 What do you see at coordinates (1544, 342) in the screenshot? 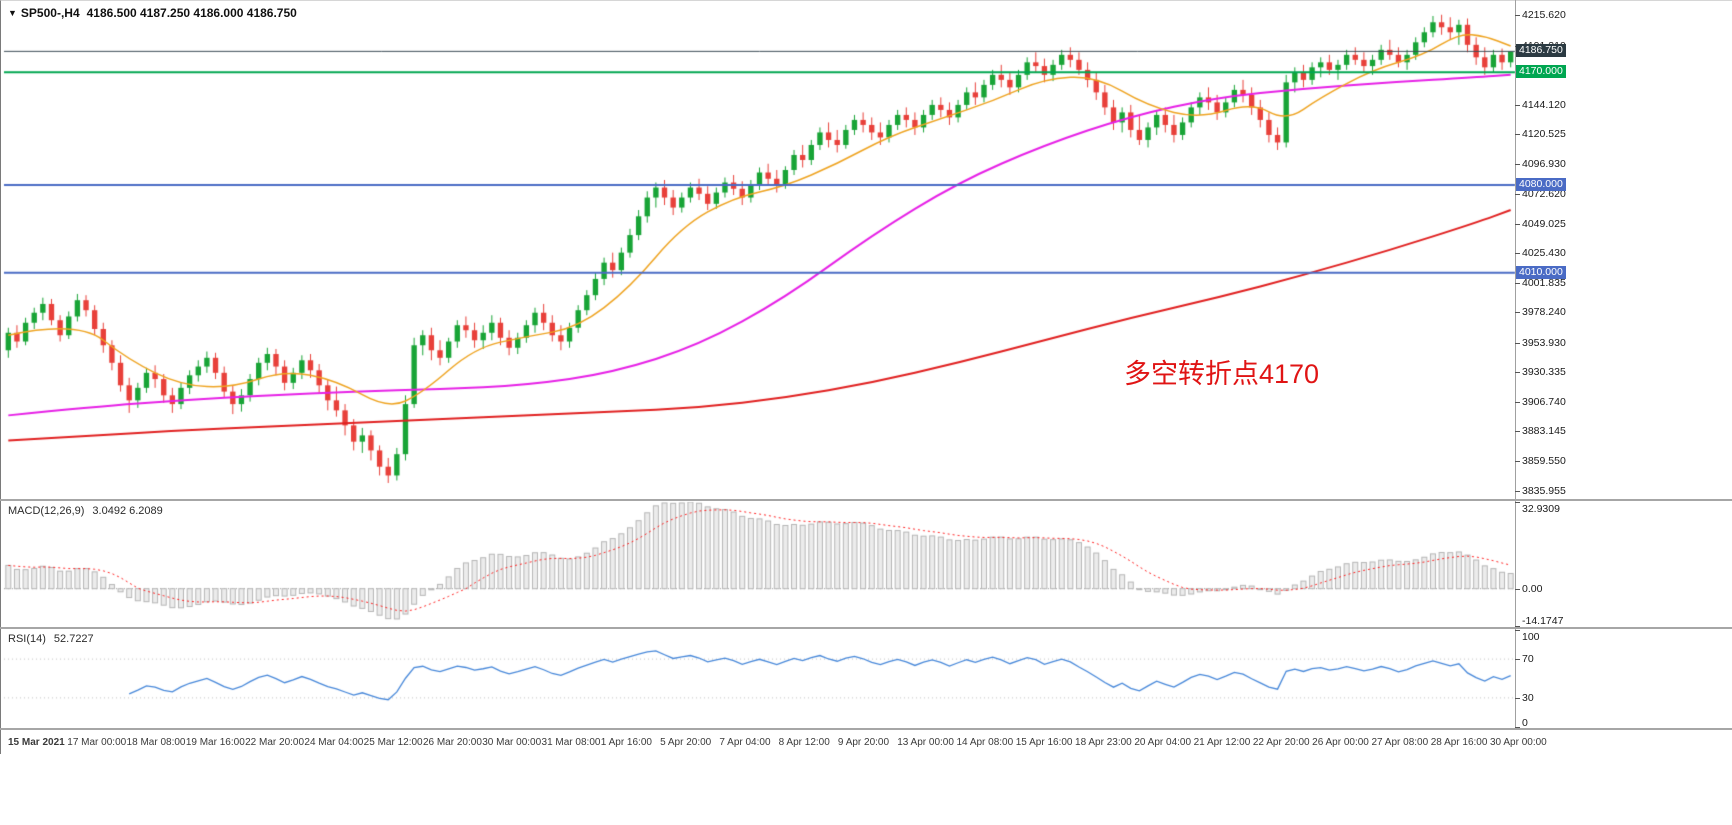
I see `axis-label: 3953.930` at bounding box center [1544, 342].